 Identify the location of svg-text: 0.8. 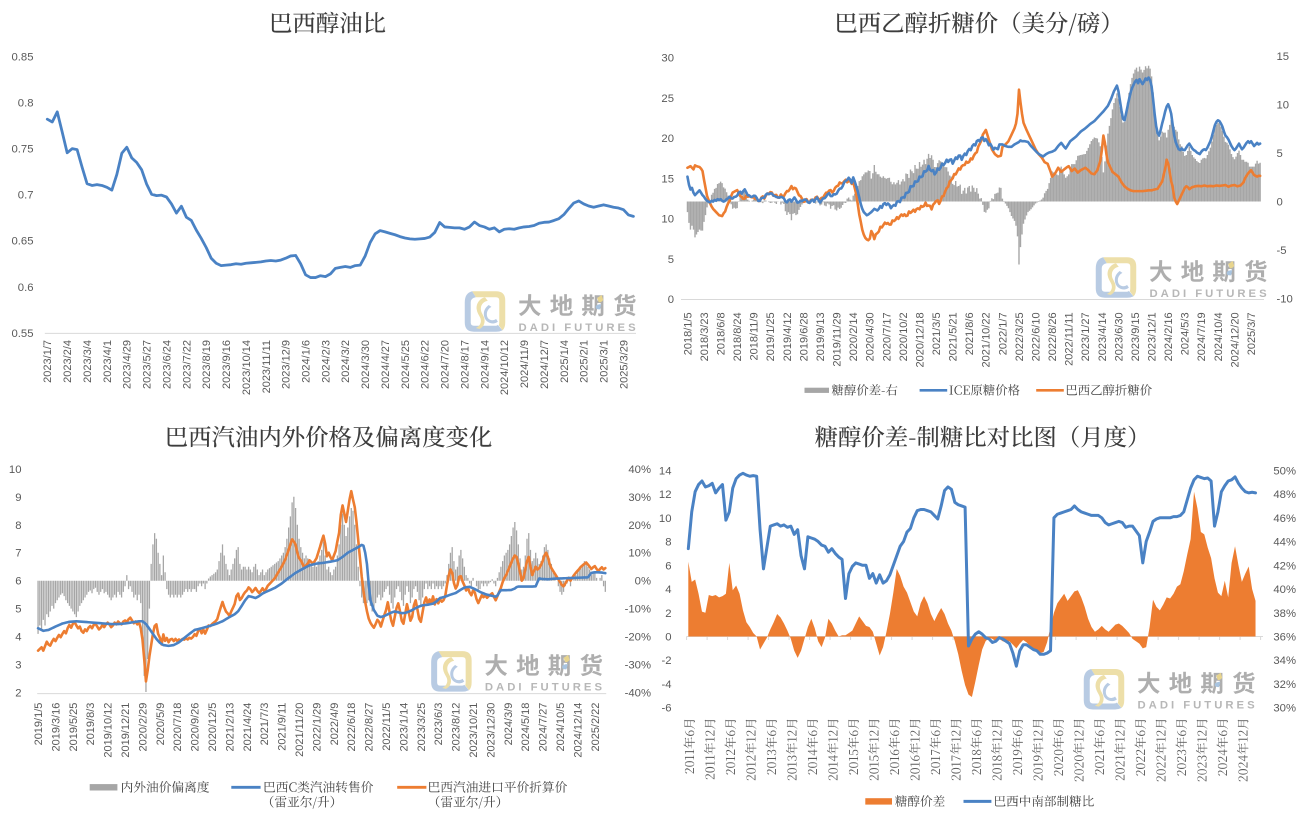
(26, 104).